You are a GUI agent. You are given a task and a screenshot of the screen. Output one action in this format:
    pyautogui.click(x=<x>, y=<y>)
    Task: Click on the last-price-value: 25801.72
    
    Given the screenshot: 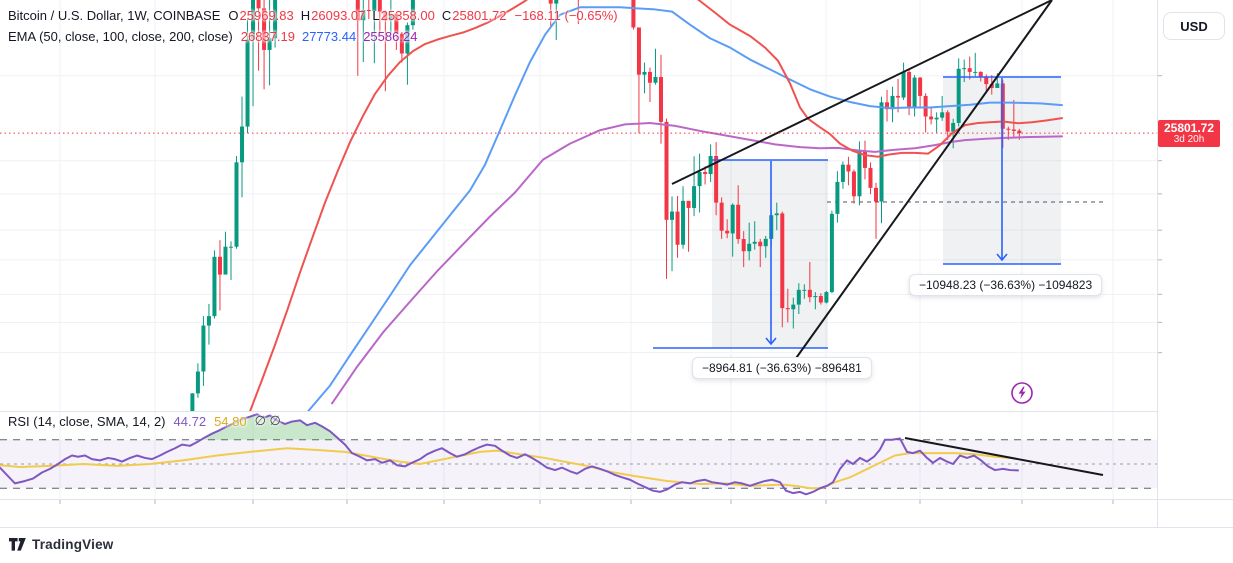 What is the action you would take?
    pyautogui.click(x=1189, y=128)
    